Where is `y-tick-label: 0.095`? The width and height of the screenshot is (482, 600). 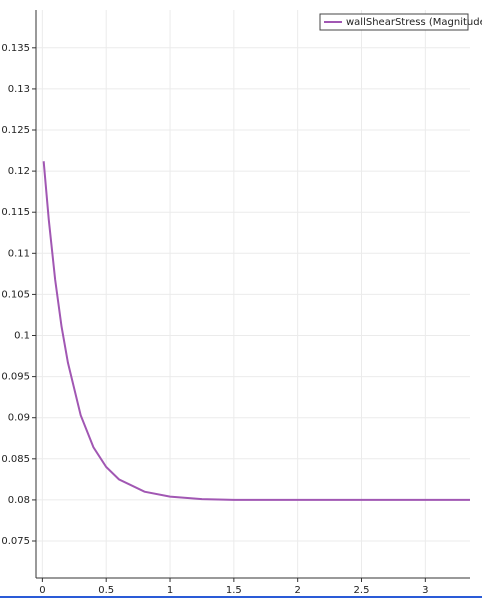
y-tick-label: 0.095 is located at coordinates (15, 377).